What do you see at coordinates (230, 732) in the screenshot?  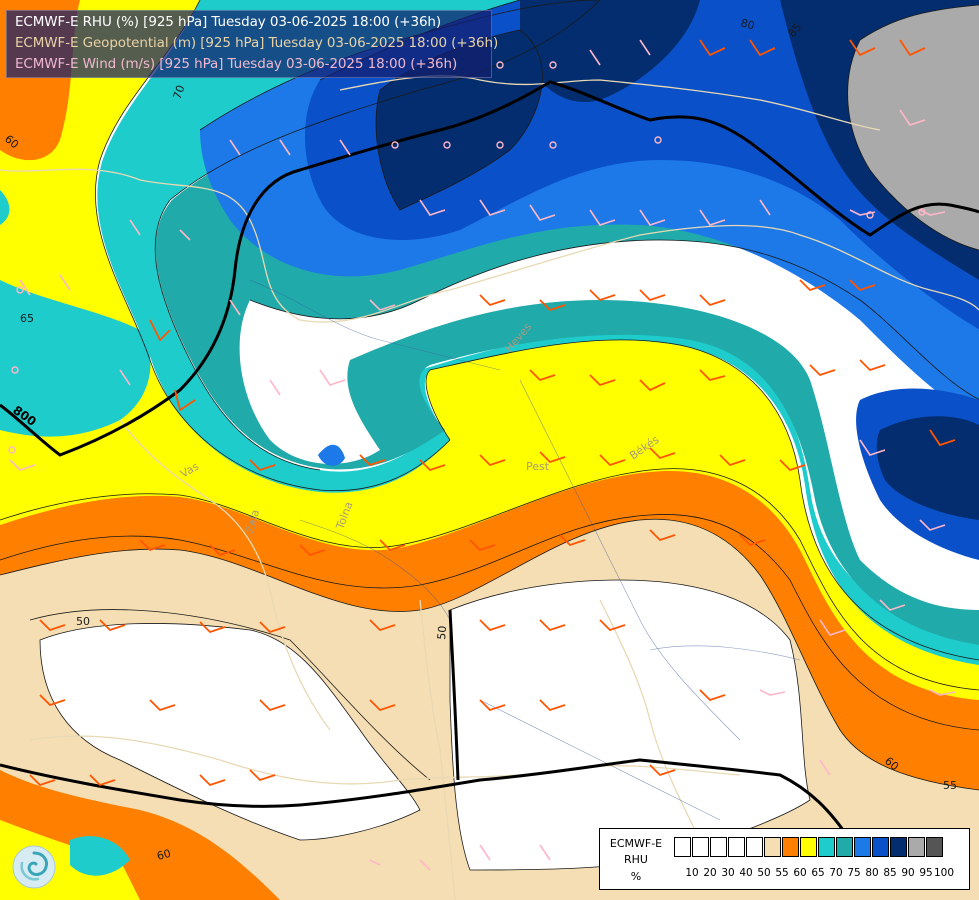 I see `rhu-band-white-west` at bounding box center [230, 732].